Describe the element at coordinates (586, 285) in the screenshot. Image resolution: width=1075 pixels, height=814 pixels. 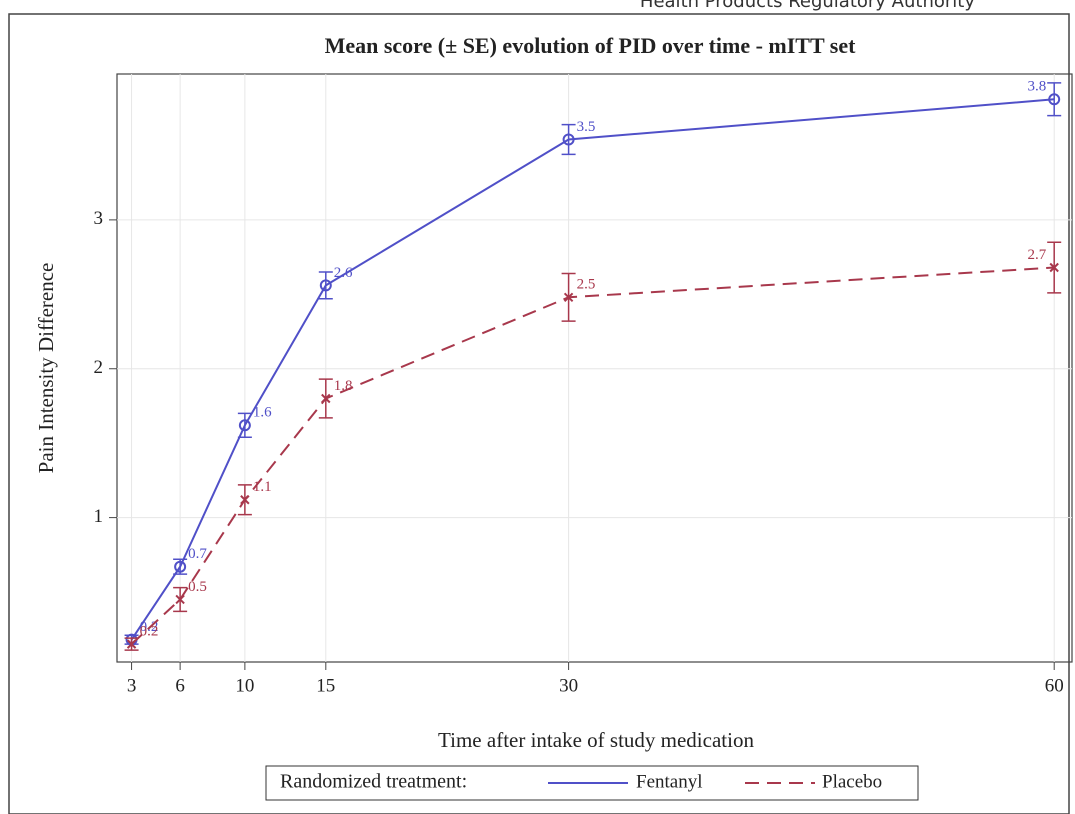
I see `value-label: 2.5` at that location.